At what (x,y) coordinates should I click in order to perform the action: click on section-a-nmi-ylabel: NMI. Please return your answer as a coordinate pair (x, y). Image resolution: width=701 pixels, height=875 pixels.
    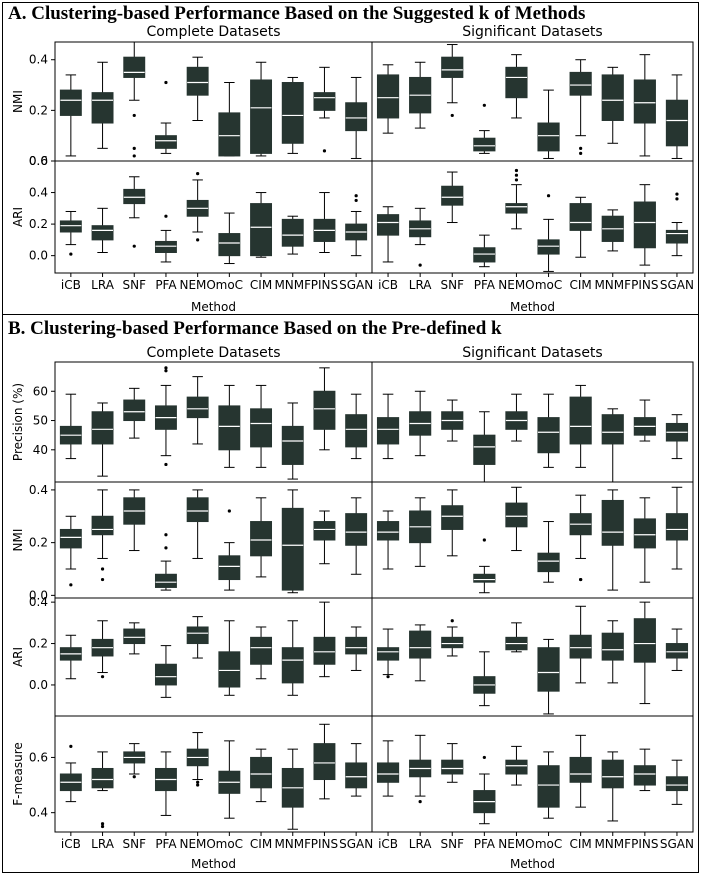
    Looking at the image, I should click on (18, 101).